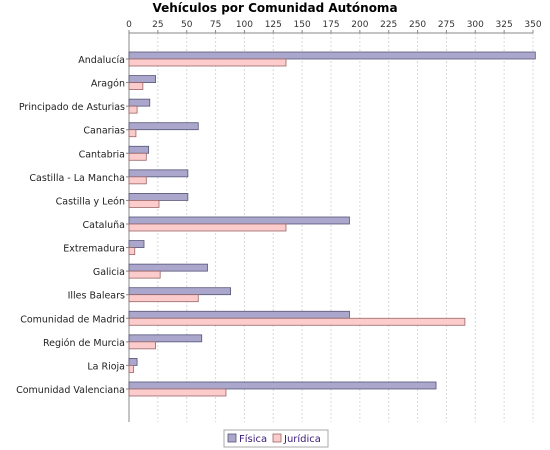  Describe the element at coordinates (84, 343) in the screenshot. I see `category-label: Región de Murcia` at that location.